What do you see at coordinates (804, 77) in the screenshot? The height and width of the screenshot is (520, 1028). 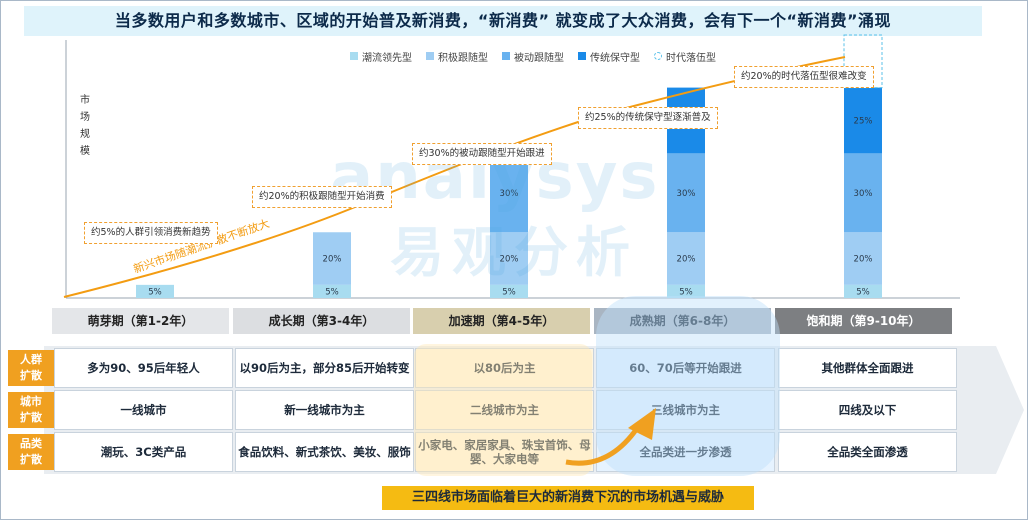 I see `annotation-5: 约20%的时代落伍型很难改变` at bounding box center [804, 77].